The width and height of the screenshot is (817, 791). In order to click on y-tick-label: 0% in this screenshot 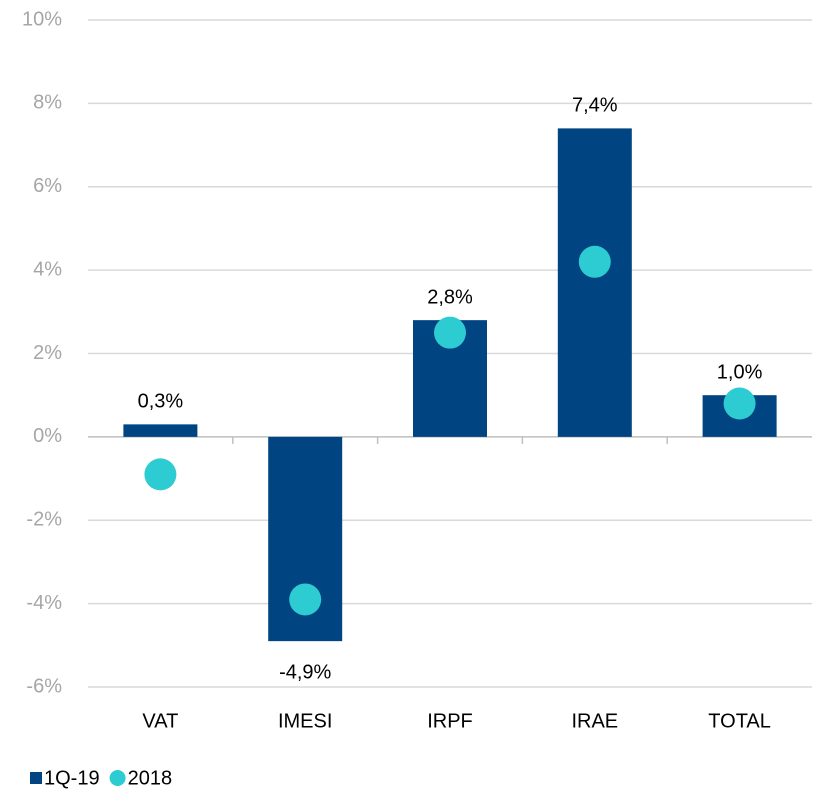, I will do `click(47, 436)`.